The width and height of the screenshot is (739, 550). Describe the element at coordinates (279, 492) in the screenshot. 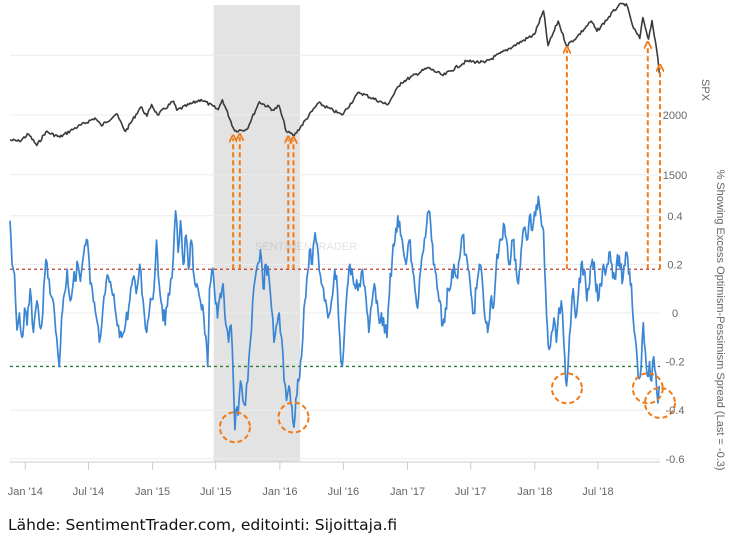

I see `x-tick-label: Jan '16` at that location.